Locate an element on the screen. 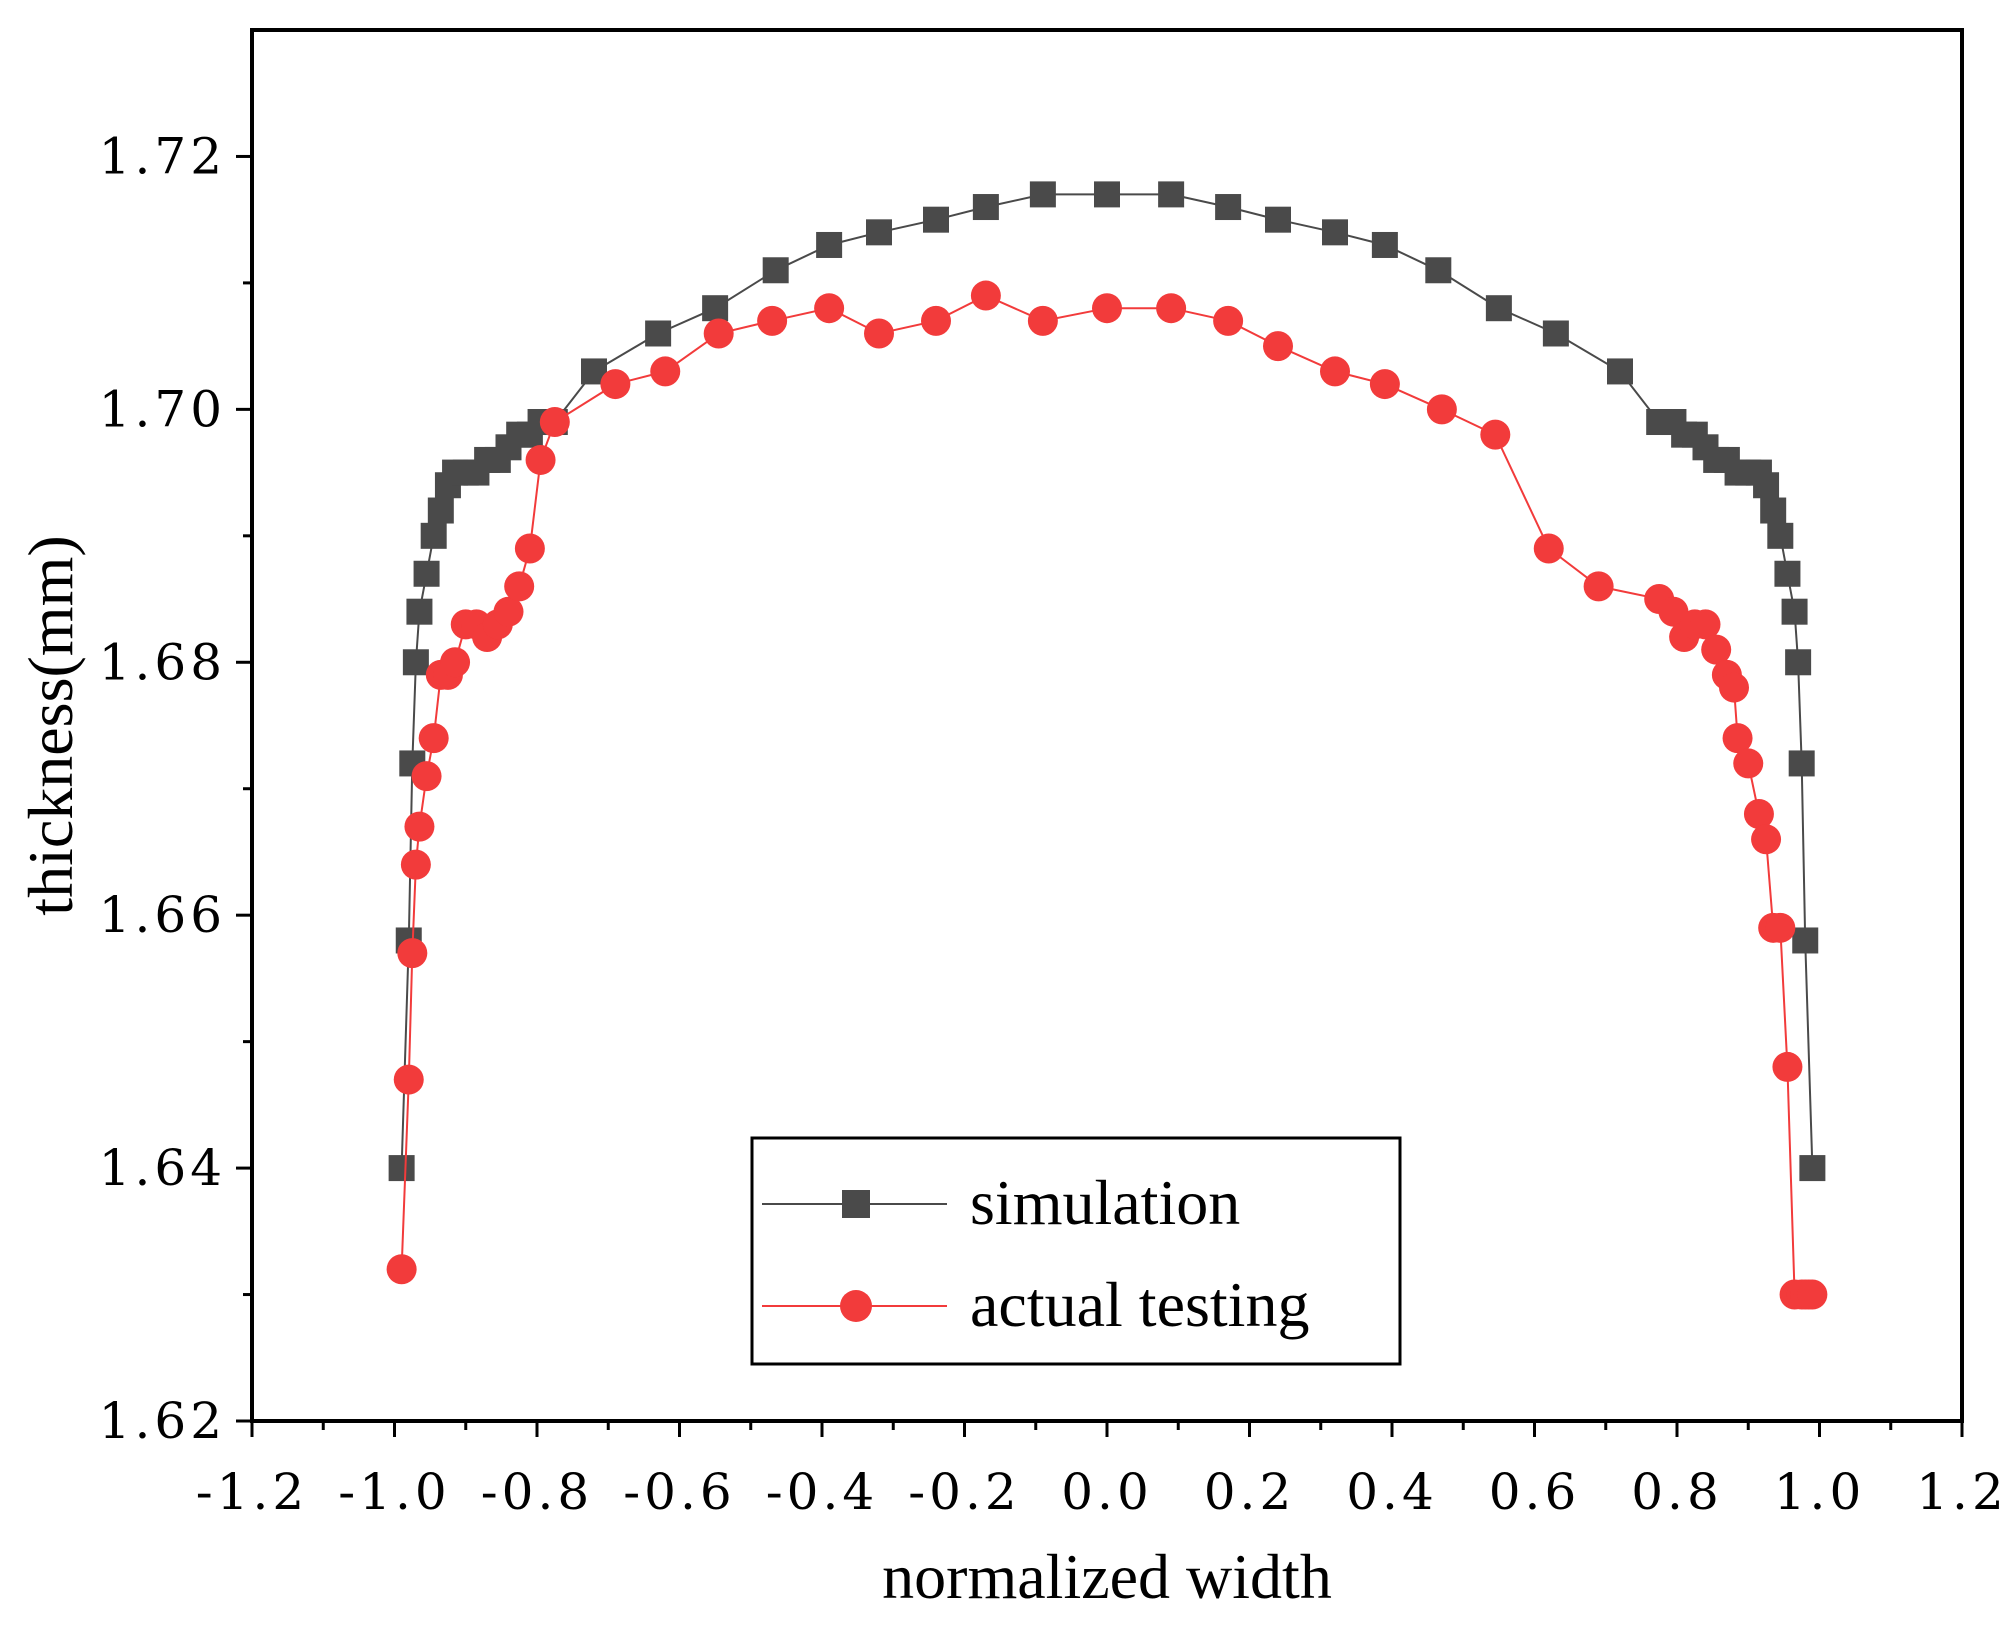 The image size is (2013, 1633). x-tick-label: 0.4 is located at coordinates (1392, 1492).